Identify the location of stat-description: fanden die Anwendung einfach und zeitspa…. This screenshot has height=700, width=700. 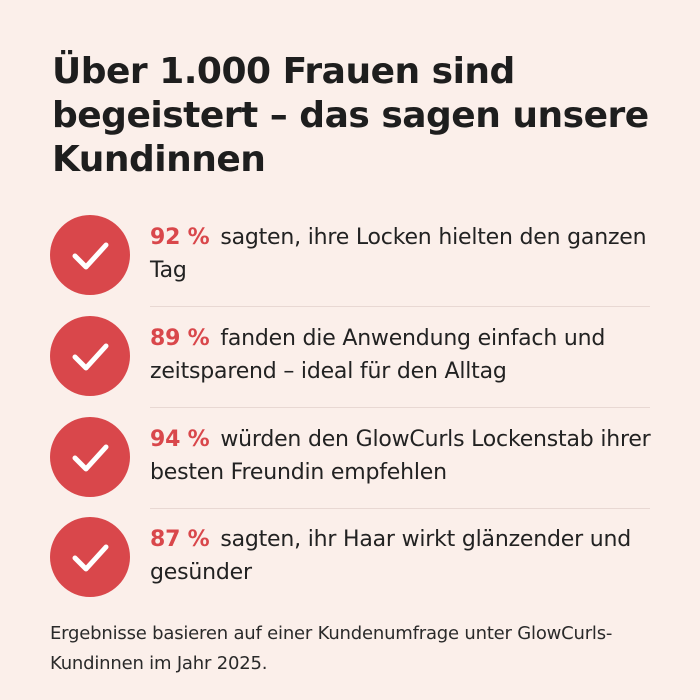
(378, 355).